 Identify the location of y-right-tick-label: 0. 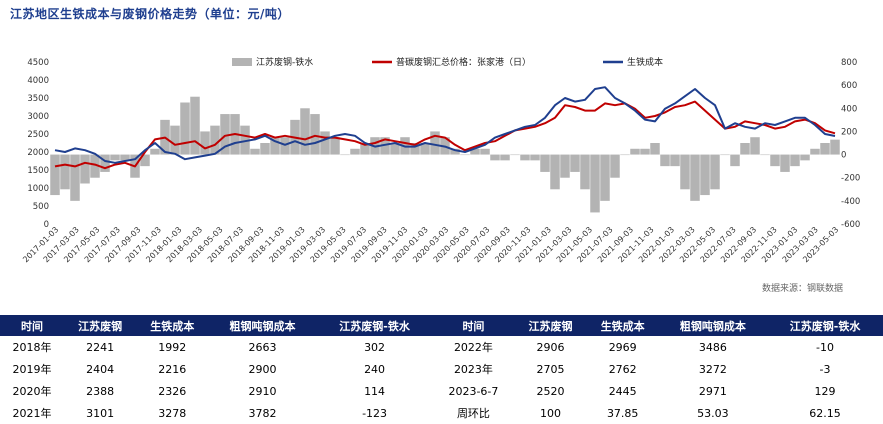
(843, 156).